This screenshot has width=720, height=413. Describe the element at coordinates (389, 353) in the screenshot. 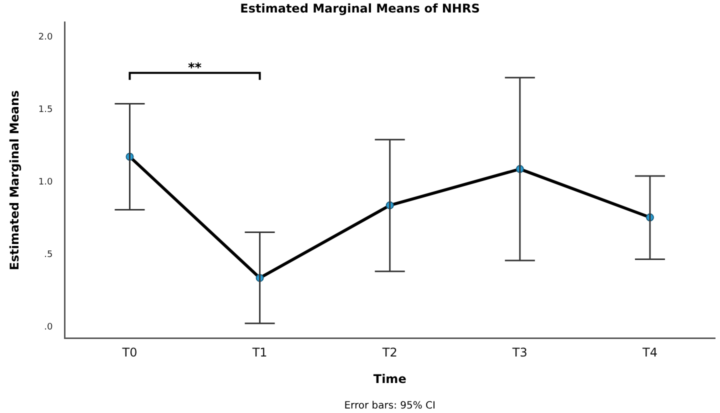

I see `x-tick-label: T2` at that location.